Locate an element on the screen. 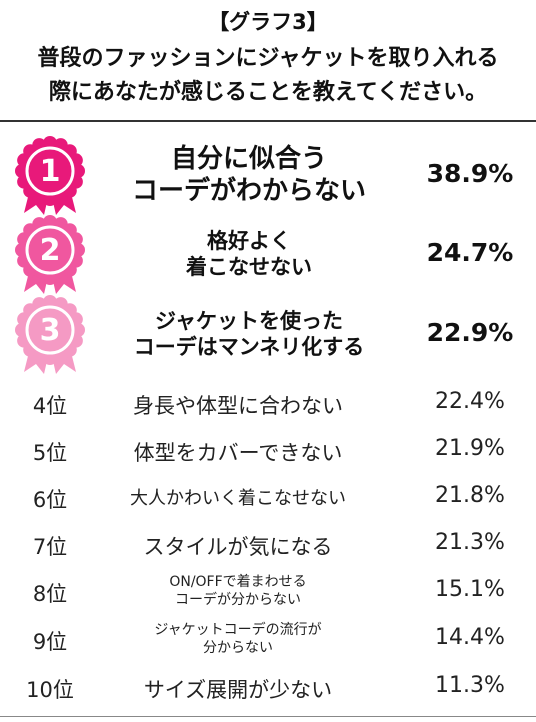  rank-2-medal-icon: 2 is located at coordinates (50, 254).